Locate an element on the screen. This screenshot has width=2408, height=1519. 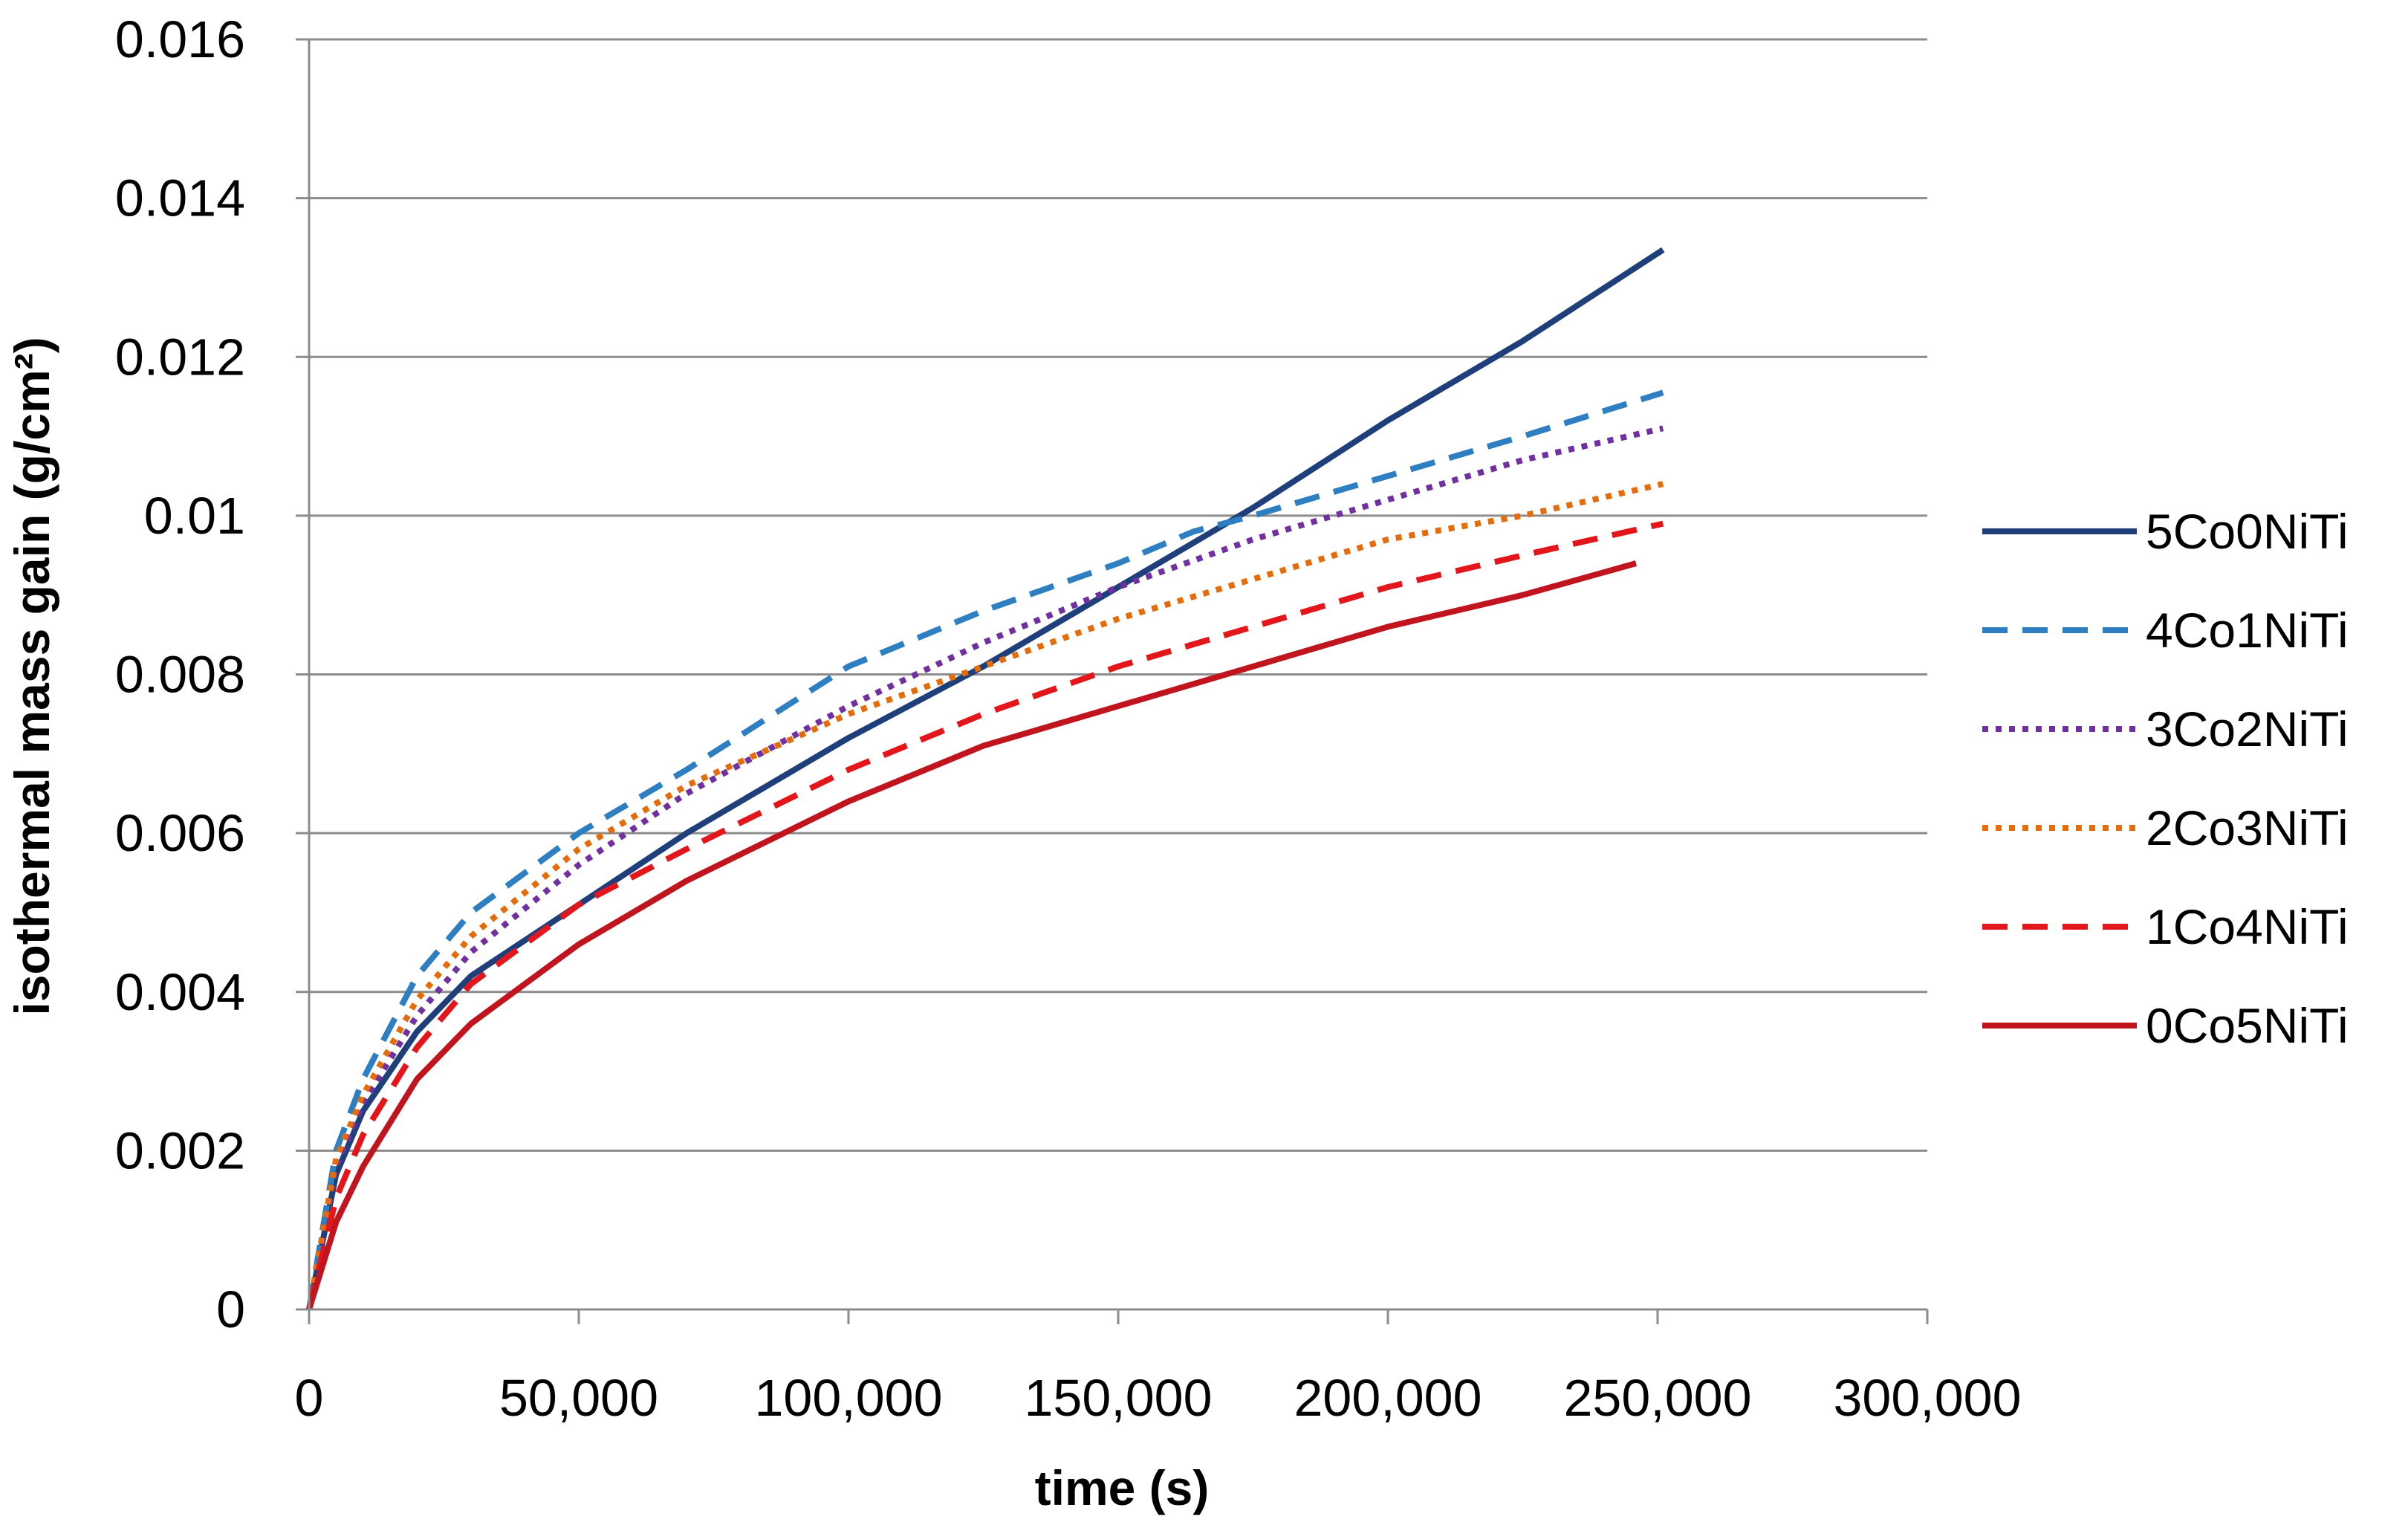
y-tick-label: 0.016 is located at coordinates (180, 39).